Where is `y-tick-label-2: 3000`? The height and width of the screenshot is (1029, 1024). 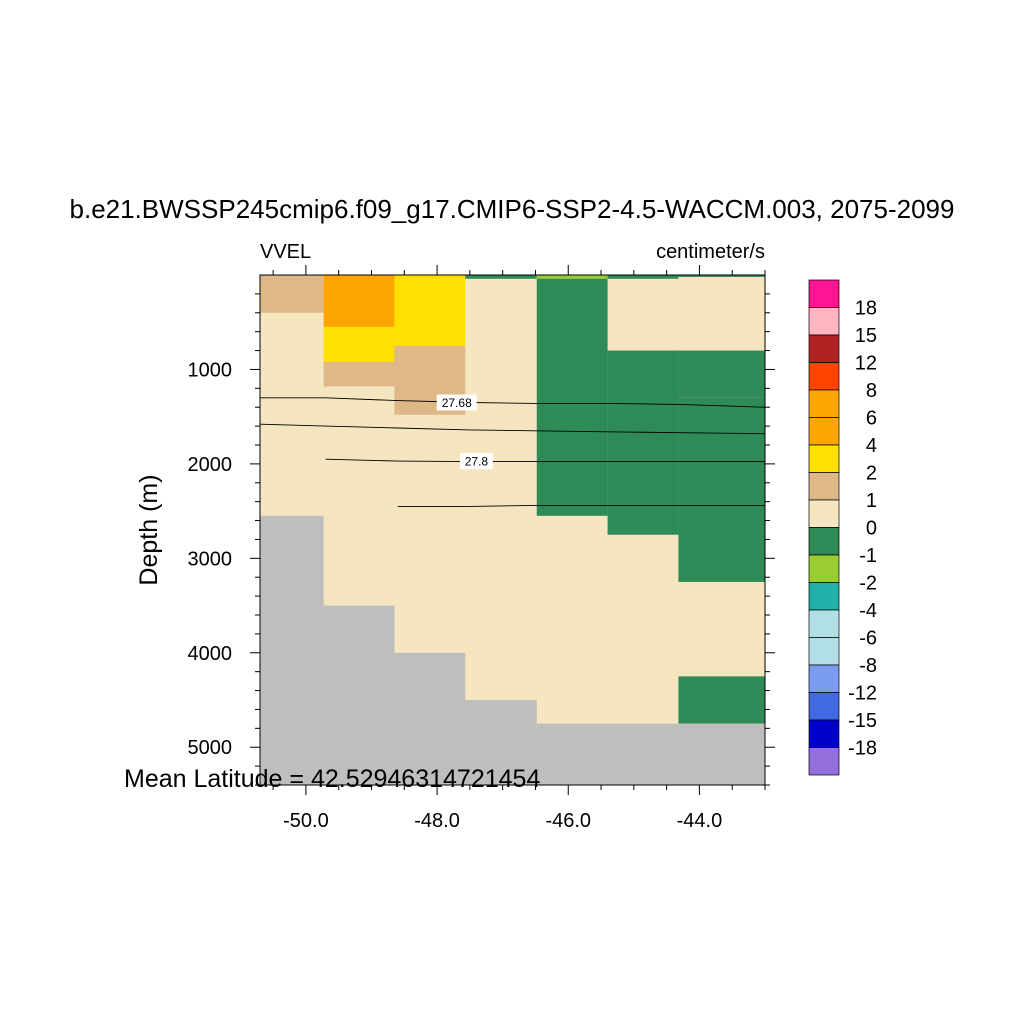 y-tick-label-2: 3000 is located at coordinates (210, 559).